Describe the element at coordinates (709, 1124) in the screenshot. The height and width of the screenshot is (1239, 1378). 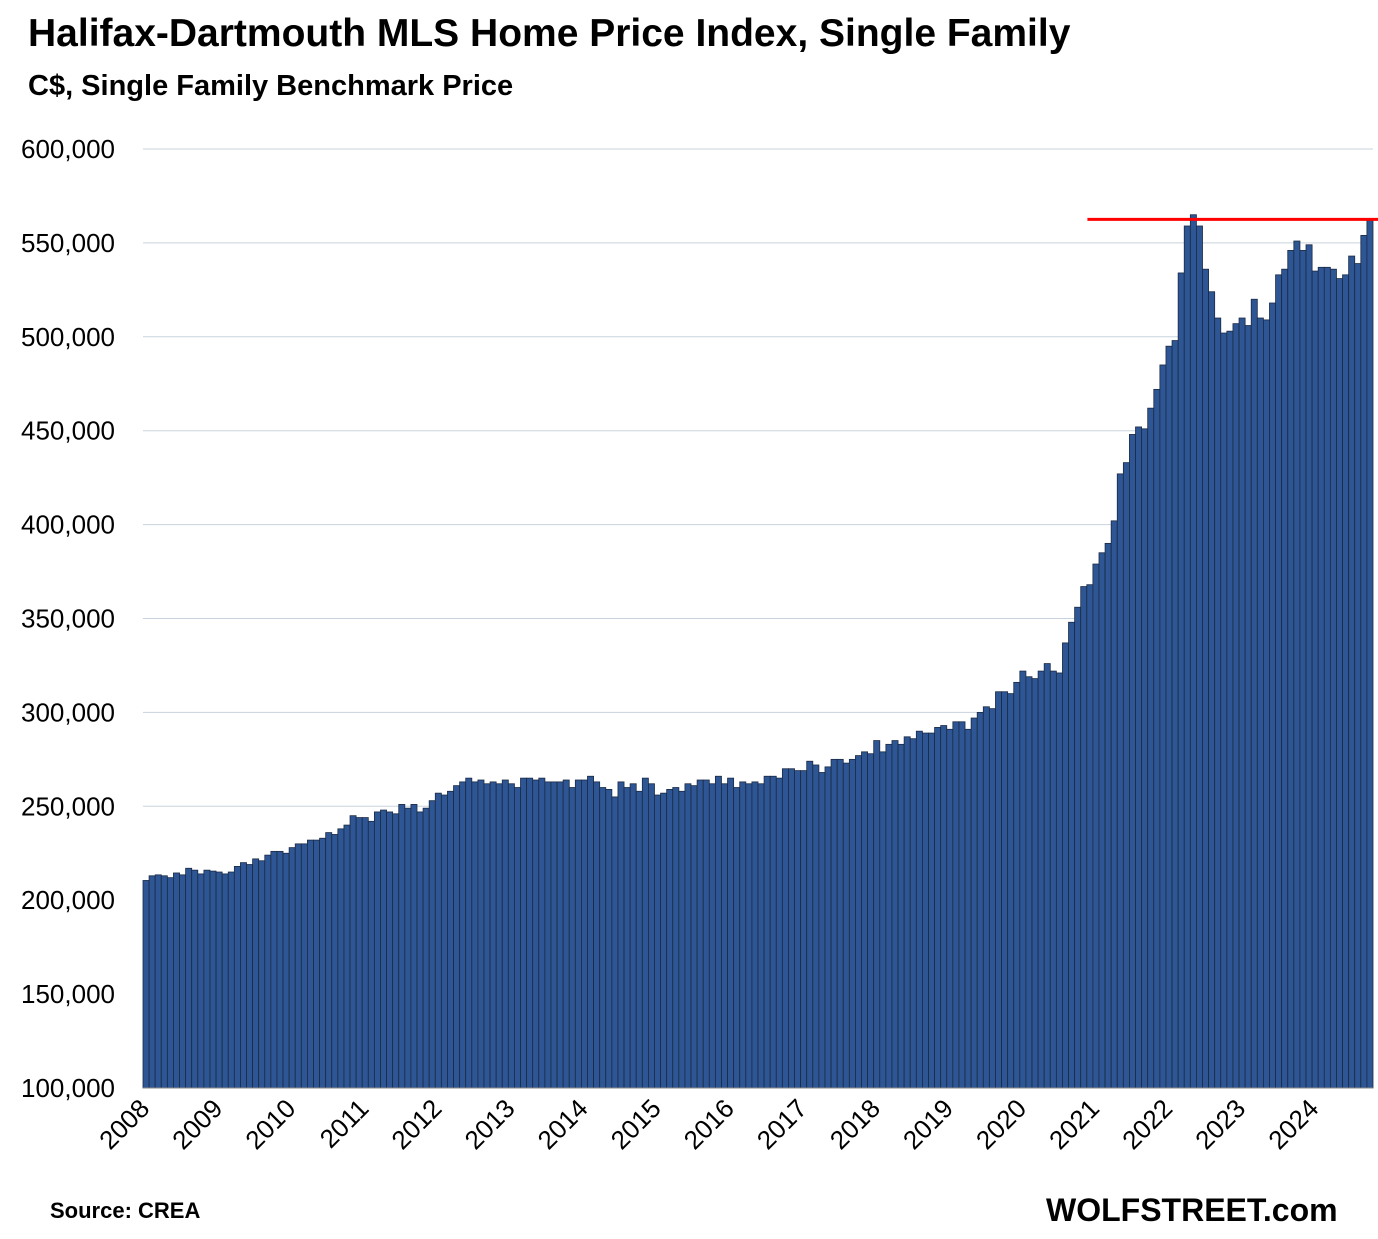
I see `x-tick-label: 2016` at that location.